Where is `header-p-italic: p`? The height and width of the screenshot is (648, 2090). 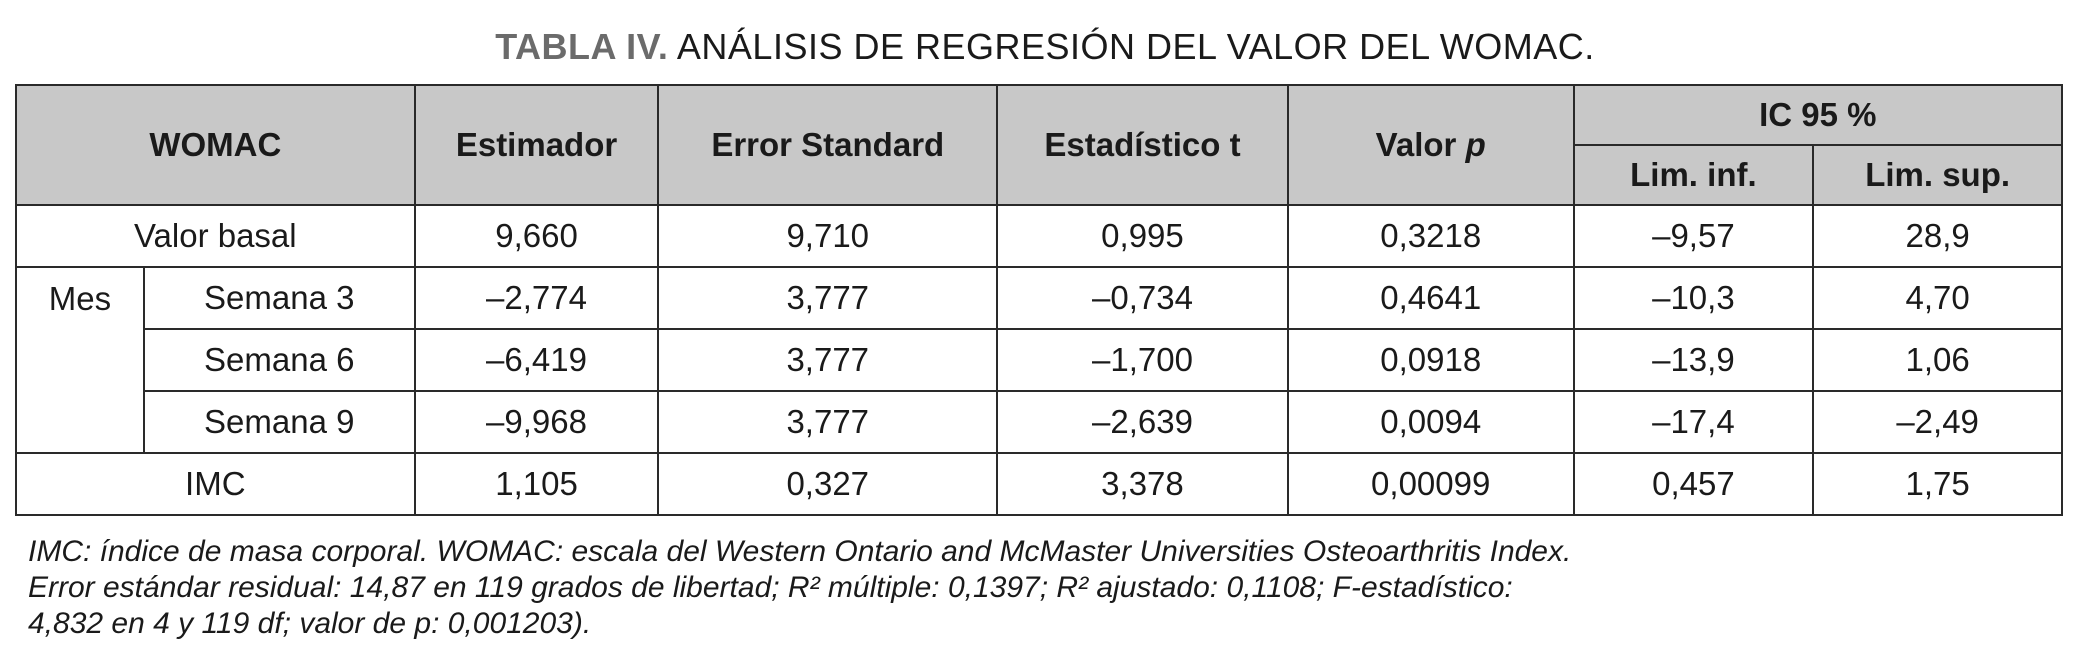 header-p-italic: p is located at coordinates (1475, 144).